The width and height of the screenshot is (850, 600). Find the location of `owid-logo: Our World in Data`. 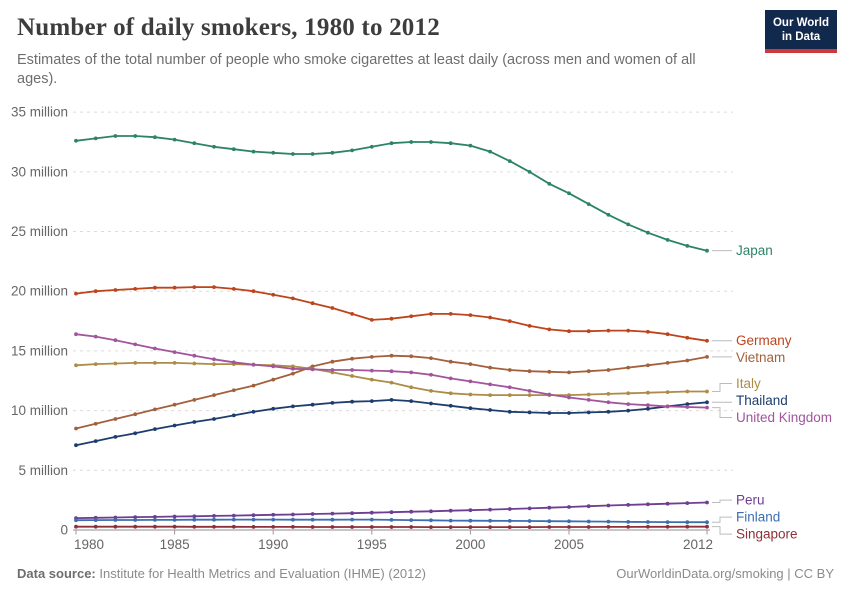

owid-logo: Our World in Data is located at coordinates (801, 32).